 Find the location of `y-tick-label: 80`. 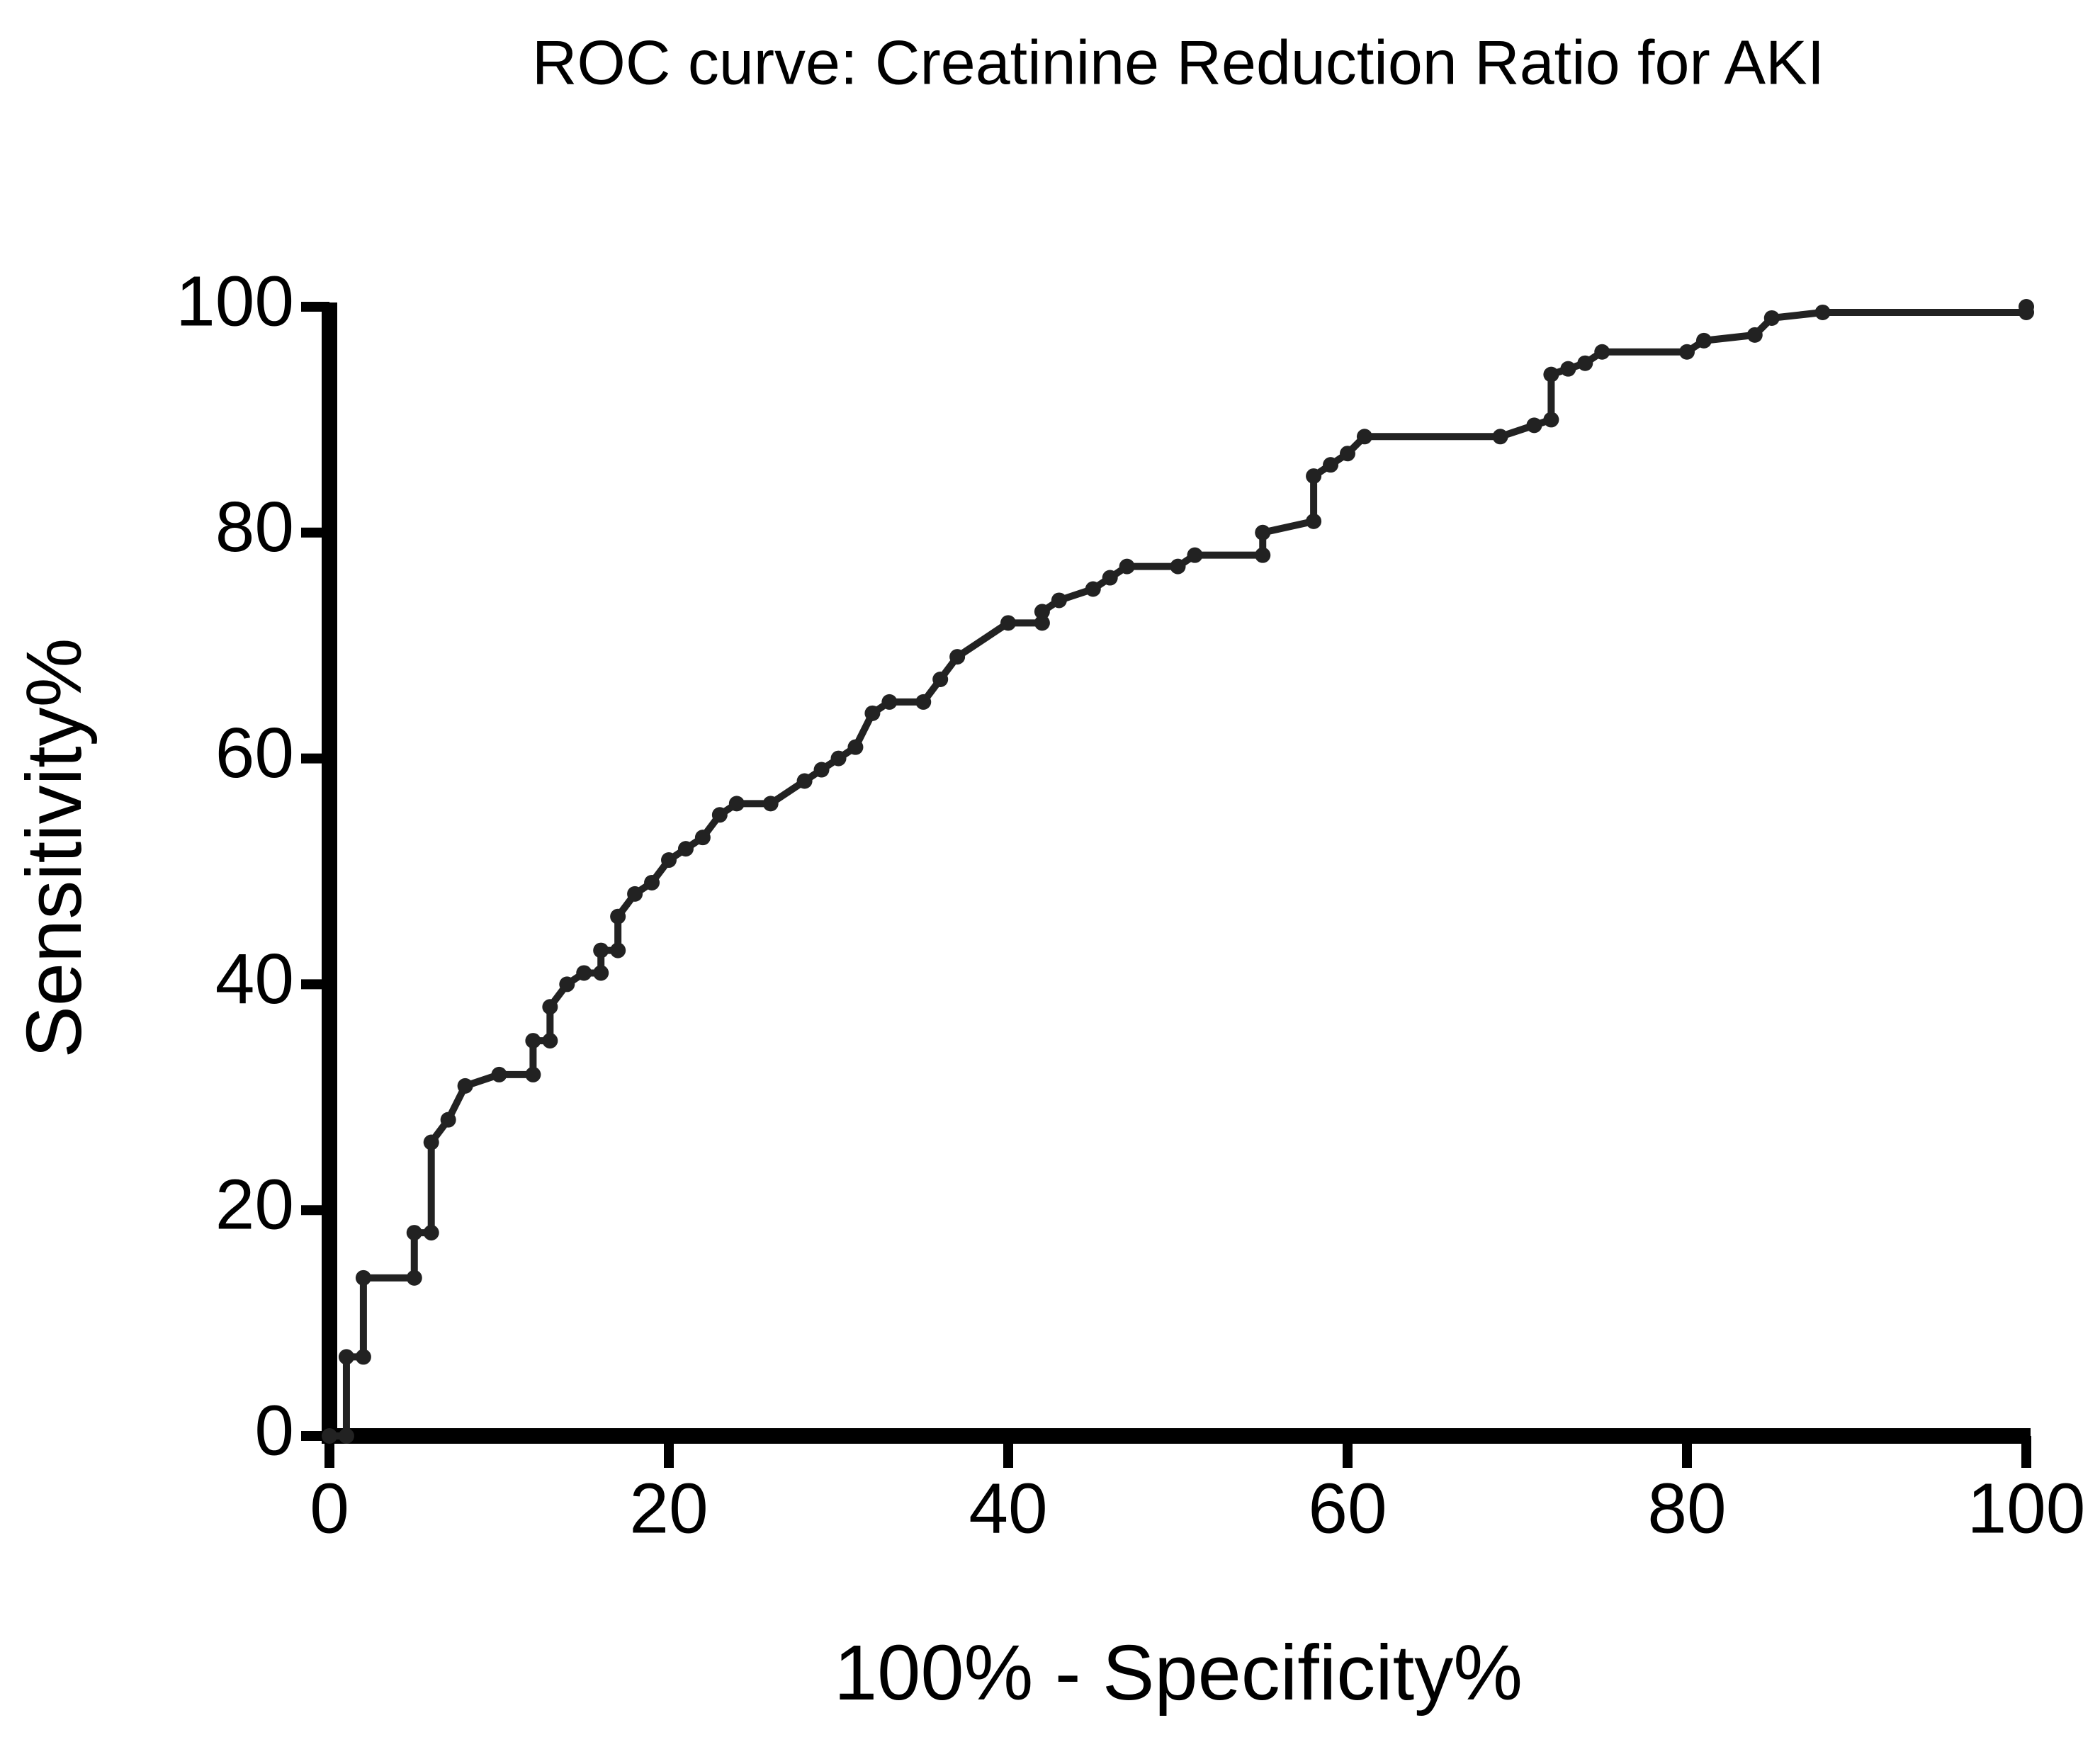

y-tick-label: 80 is located at coordinates (254, 527).